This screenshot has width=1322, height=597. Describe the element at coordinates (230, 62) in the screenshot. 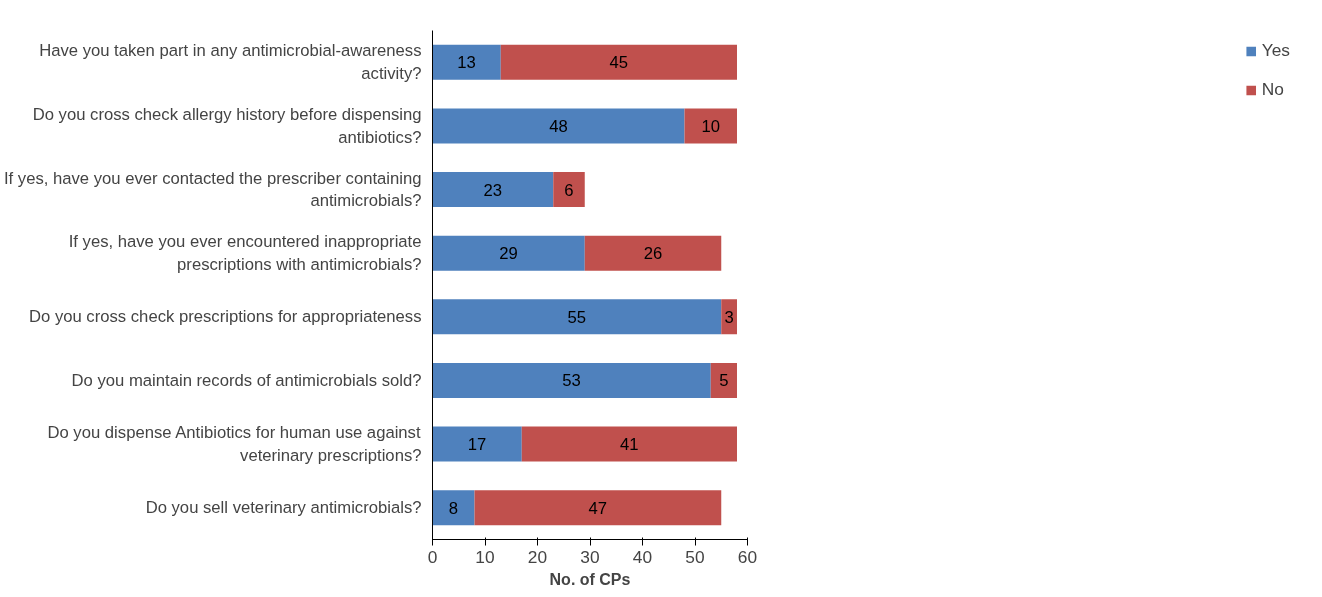

I see `y-tick-label: Have you taken part in any antimicrobial-awareness activity?` at that location.